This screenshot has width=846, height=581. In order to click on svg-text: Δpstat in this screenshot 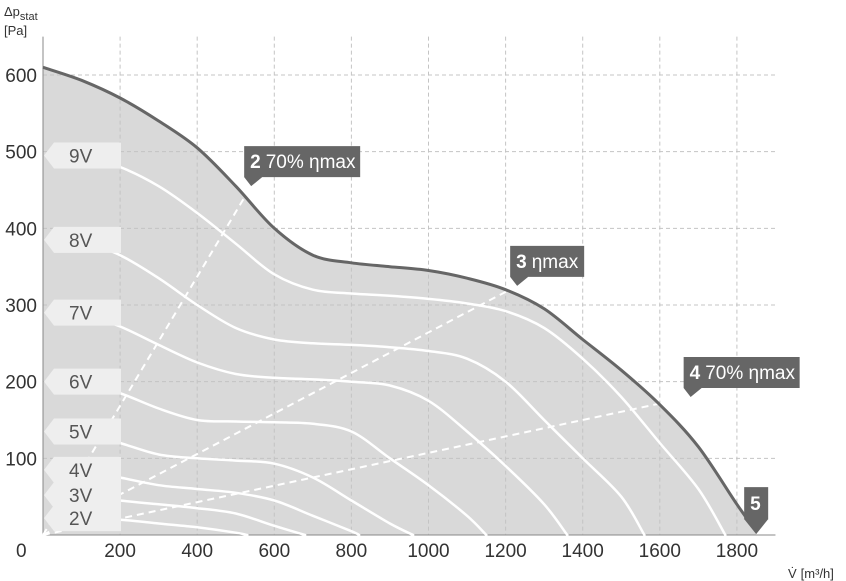, I will do `click(21, 13)`.